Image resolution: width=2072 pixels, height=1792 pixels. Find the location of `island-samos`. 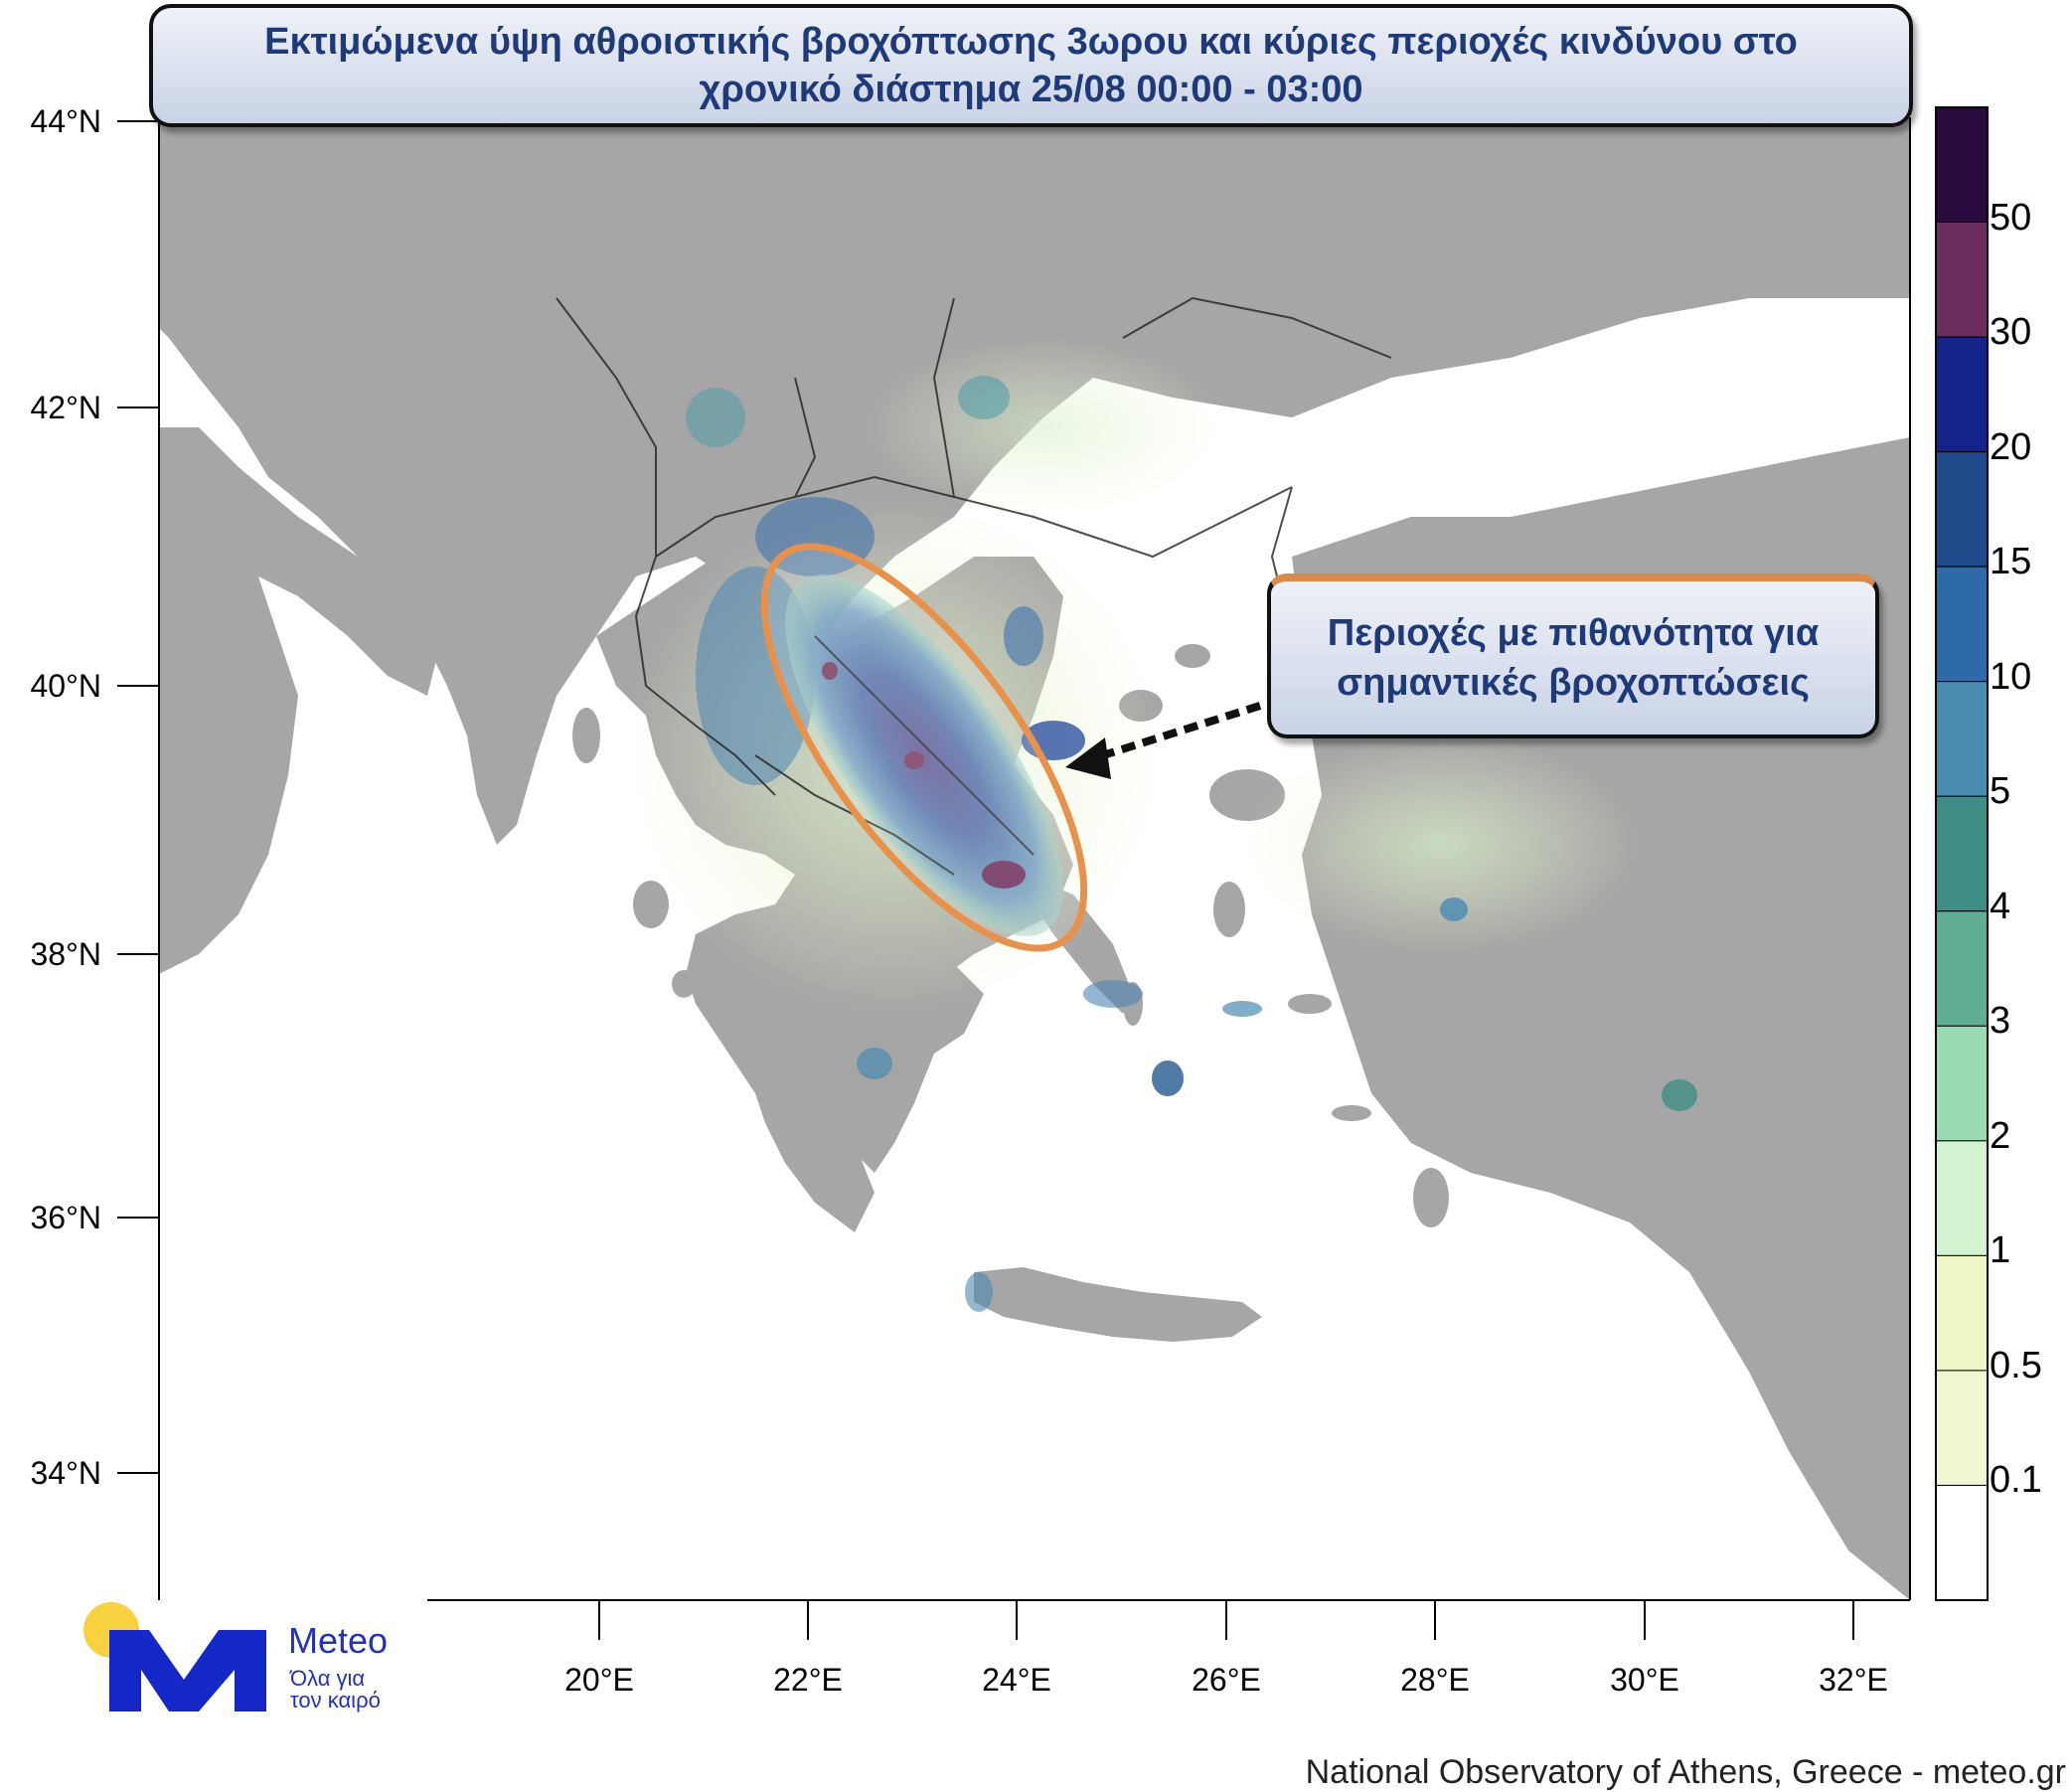

island-samos is located at coordinates (1310, 1004).